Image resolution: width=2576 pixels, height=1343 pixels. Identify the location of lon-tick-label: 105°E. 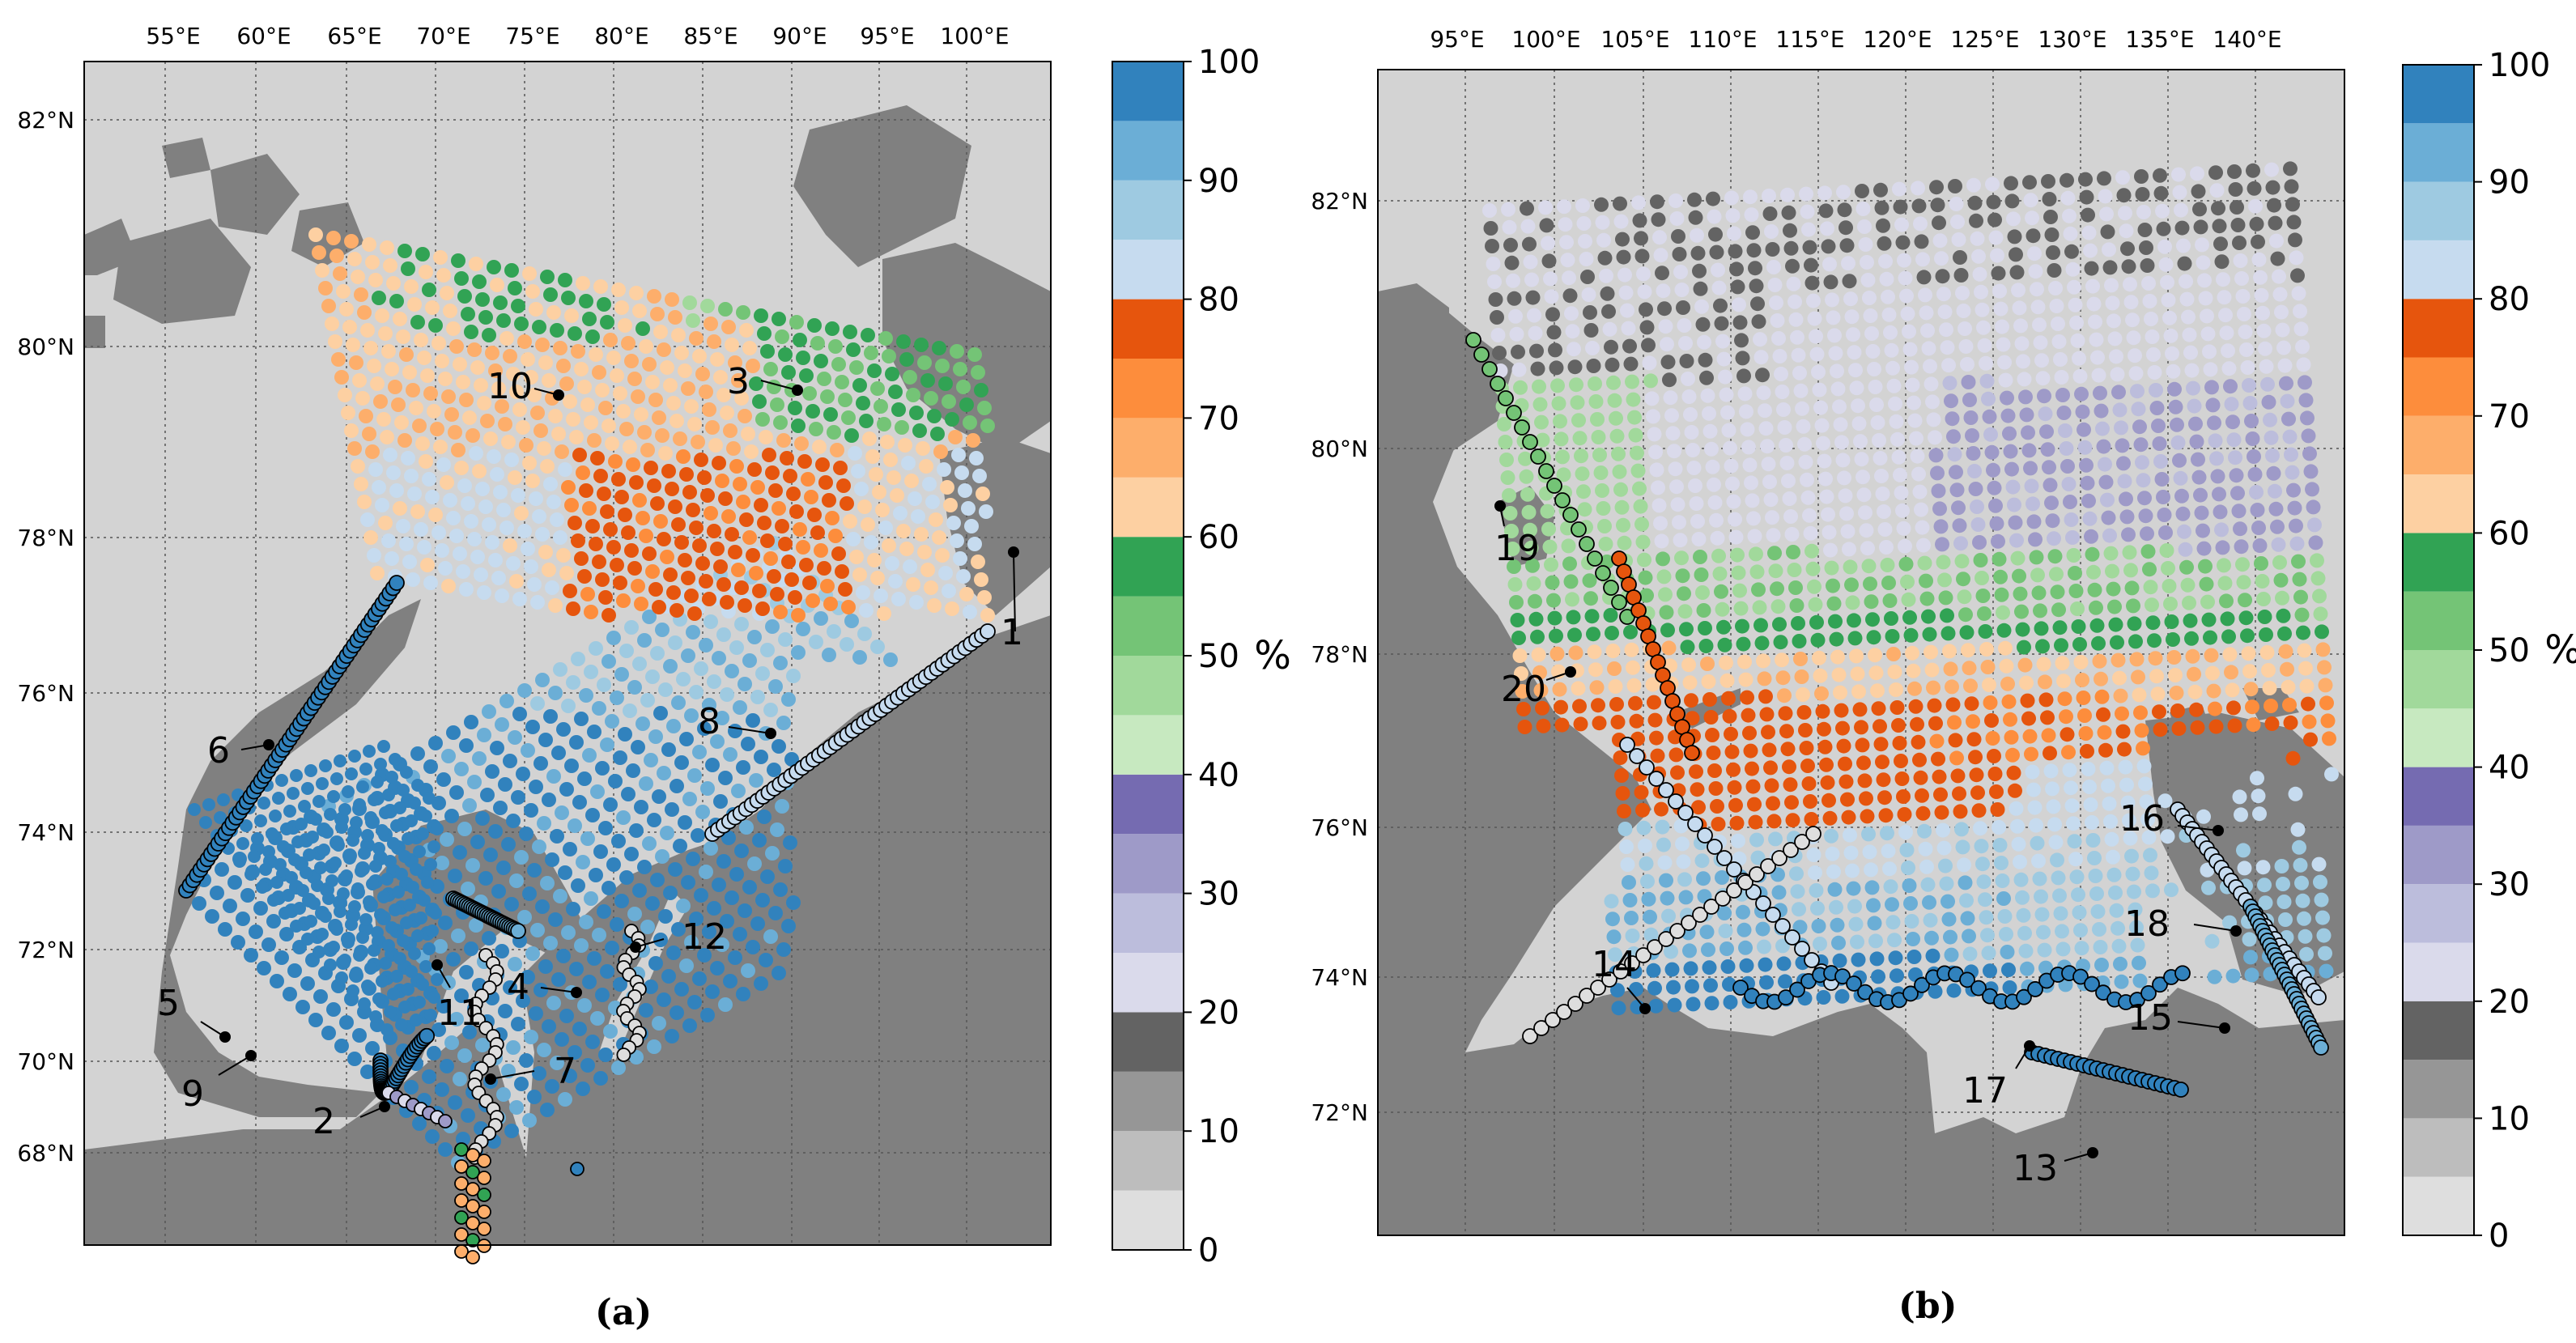
(1634, 39).